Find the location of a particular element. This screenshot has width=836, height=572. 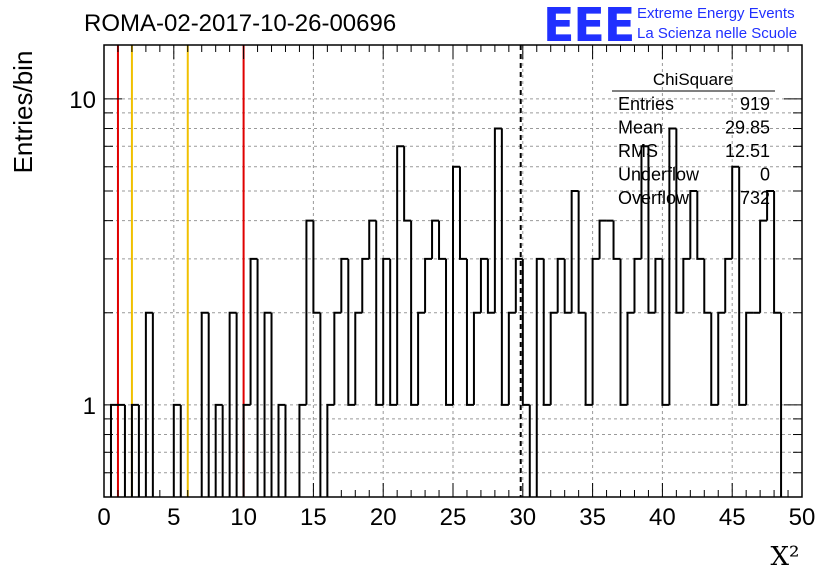

logo-text-line2: La Scienza nelle Scuole is located at coordinates (717, 33).